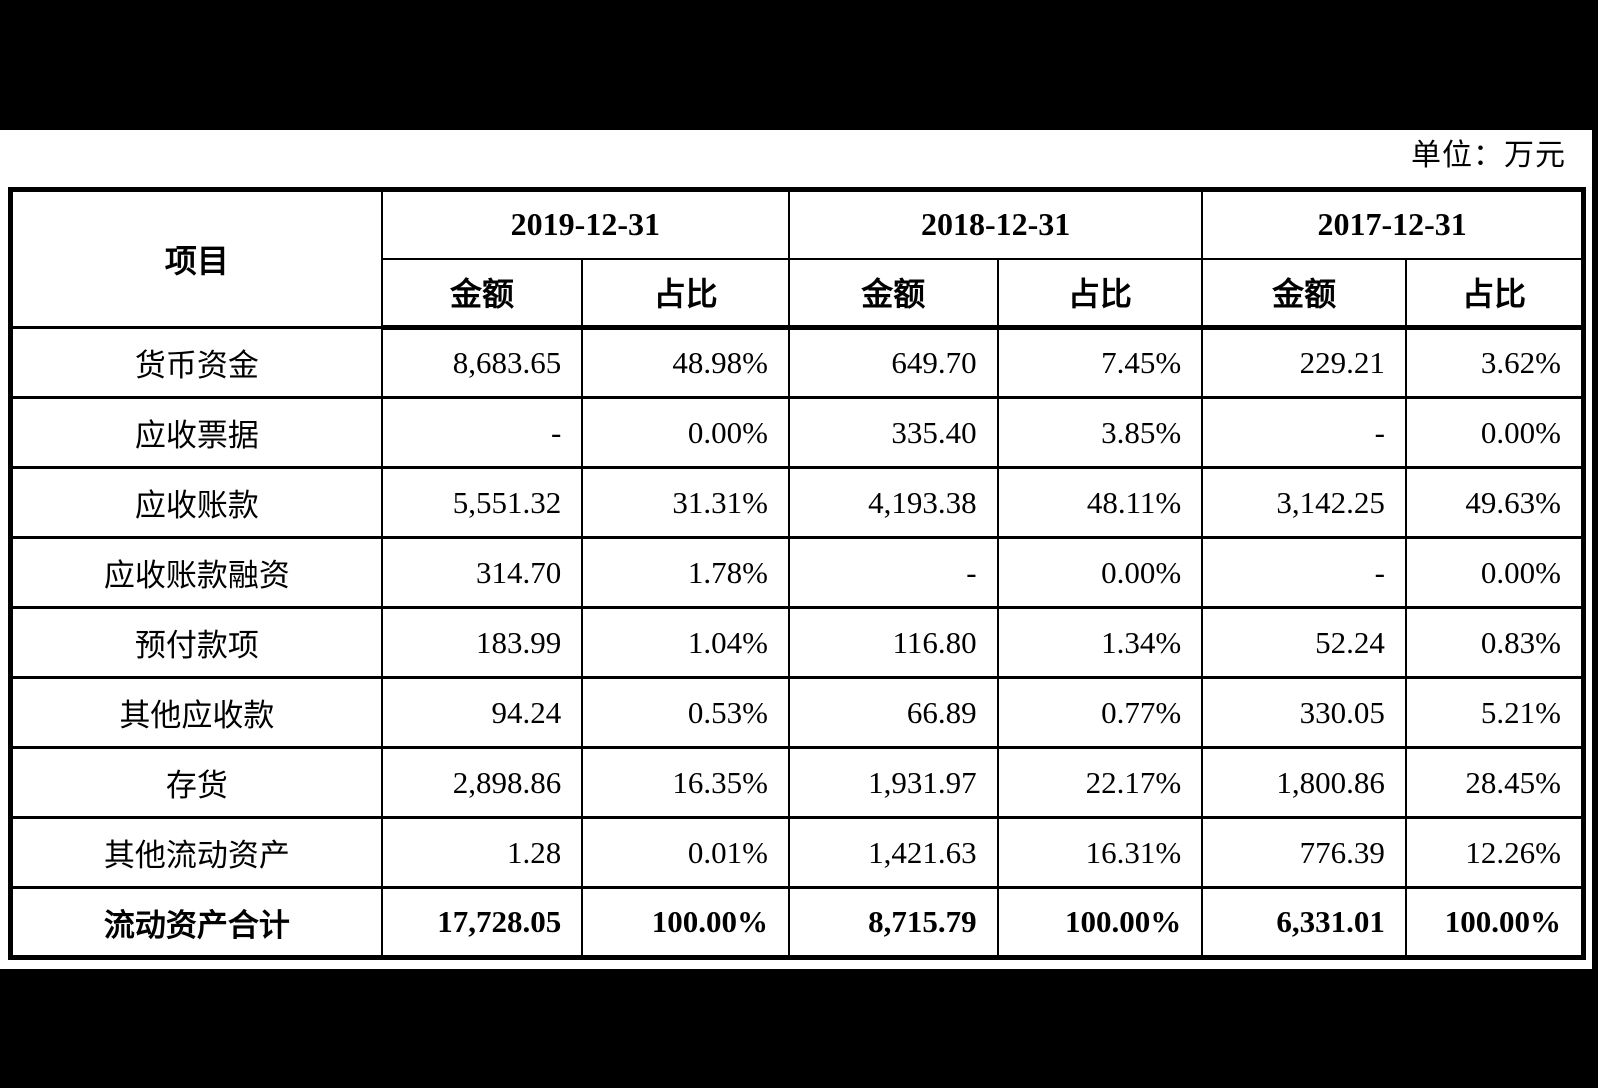 Image resolution: width=1598 pixels, height=1088 pixels. Describe the element at coordinates (196, 572) in the screenshot. I see `row-item-label: 应收账款融资` at that location.